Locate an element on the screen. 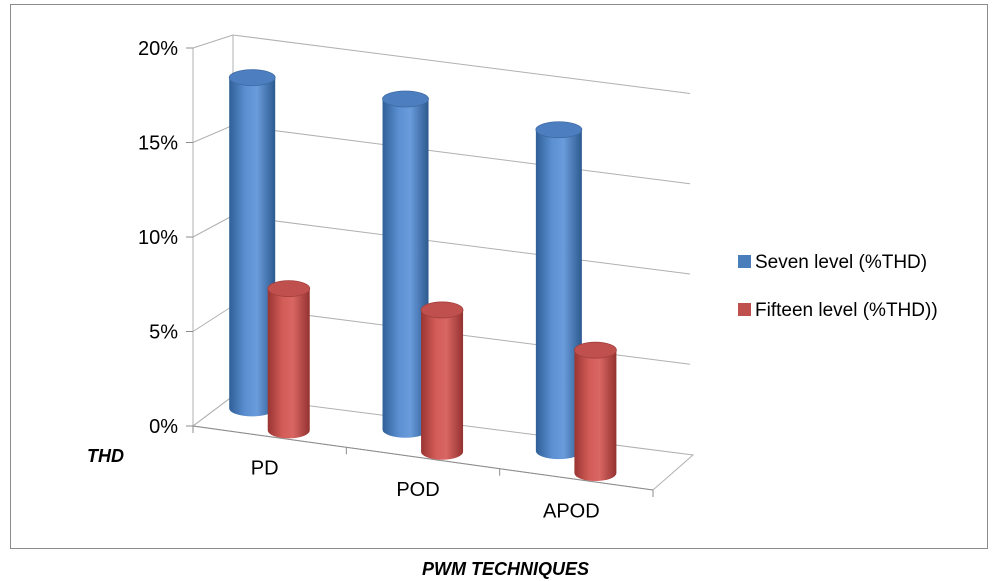 This screenshot has width=998, height=581. category-labels: PD POD APOD is located at coordinates (425, 490).